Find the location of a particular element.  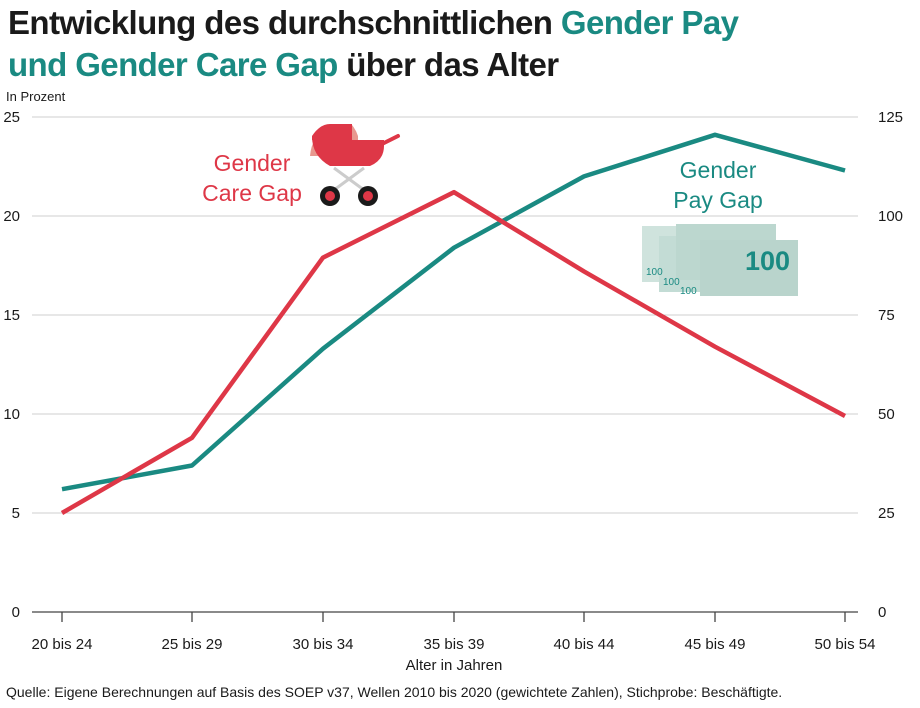

title-part-2: Gender Pay is located at coordinates (649, 22).